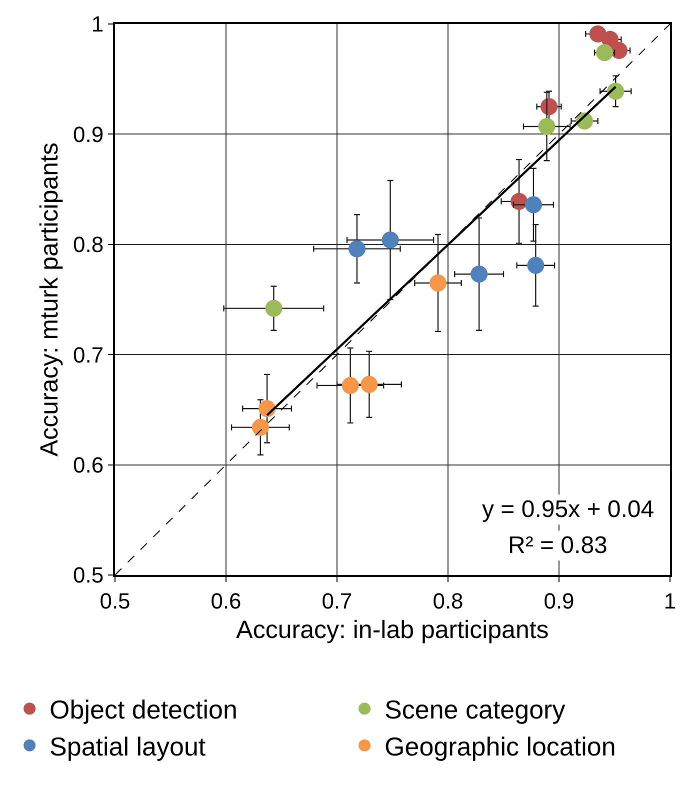 The width and height of the screenshot is (686, 791). I want to click on y-tick-label: 0.7, so click(88, 355).